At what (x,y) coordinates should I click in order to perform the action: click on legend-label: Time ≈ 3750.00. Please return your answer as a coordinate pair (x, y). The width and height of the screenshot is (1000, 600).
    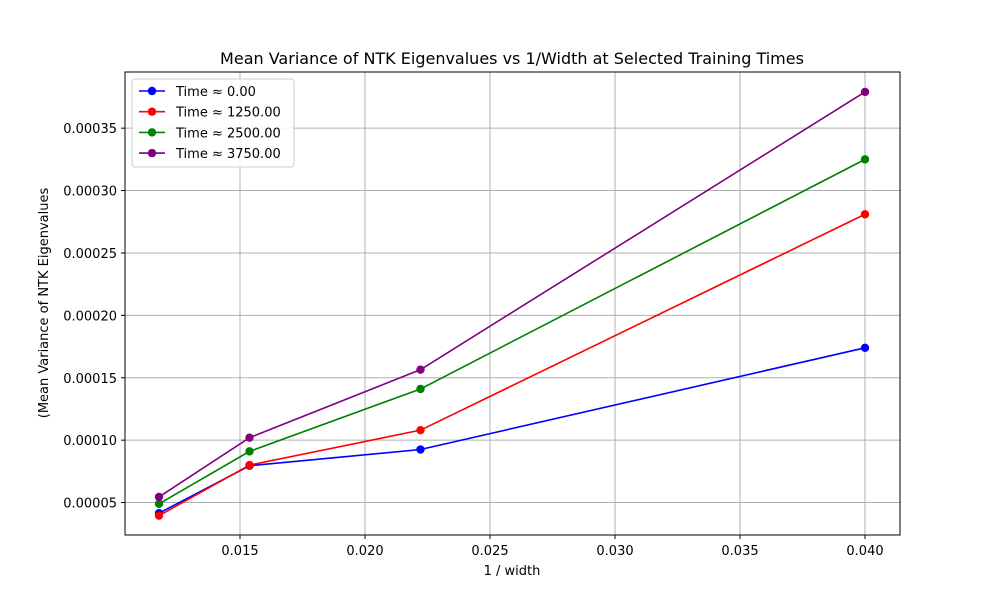
    Looking at the image, I should click on (228, 154).